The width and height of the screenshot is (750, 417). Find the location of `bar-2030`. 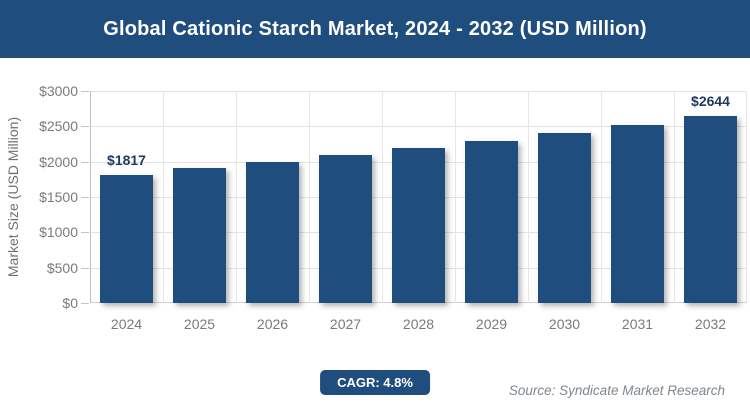

bar-2030 is located at coordinates (564, 218).